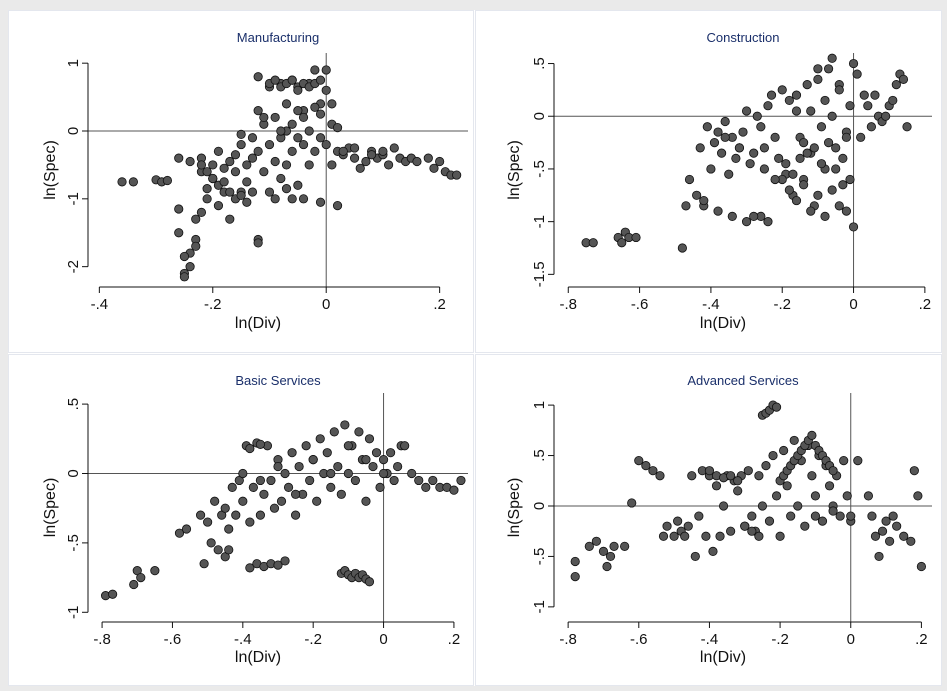 The image size is (947, 691). What do you see at coordinates (723, 657) in the screenshot?
I see `panel-4-x-axis-title: ln(Div)` at bounding box center [723, 657].